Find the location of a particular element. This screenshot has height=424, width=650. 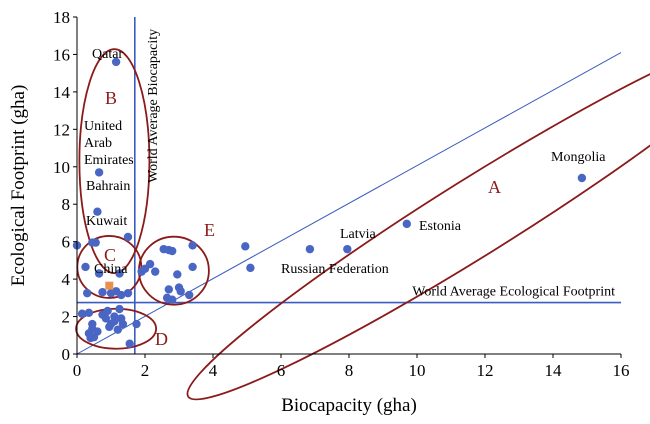

x-tick-label: 14 is located at coordinates (554, 370).